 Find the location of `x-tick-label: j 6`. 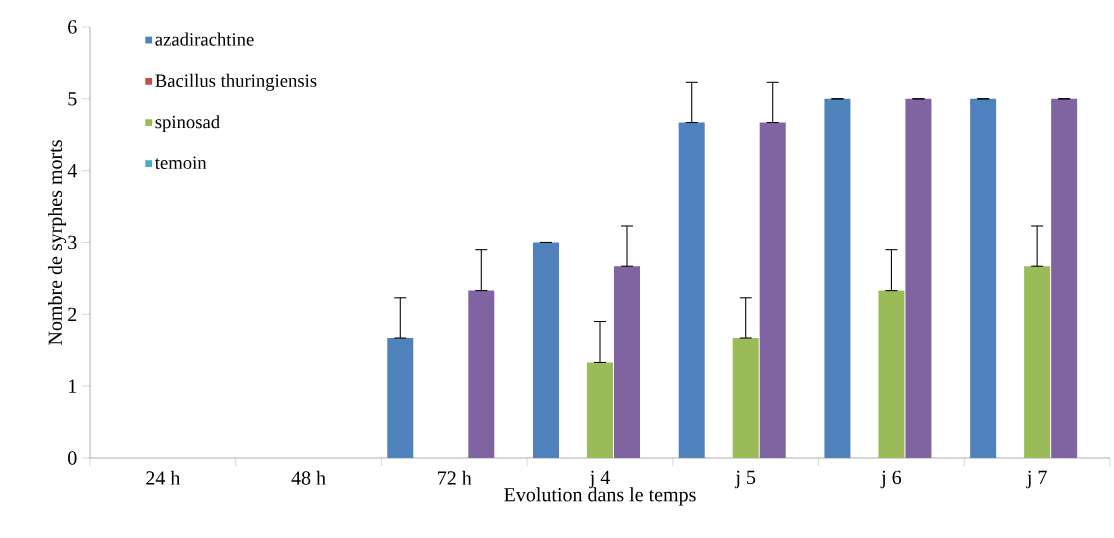

x-tick-label: j 6 is located at coordinates (891, 479).